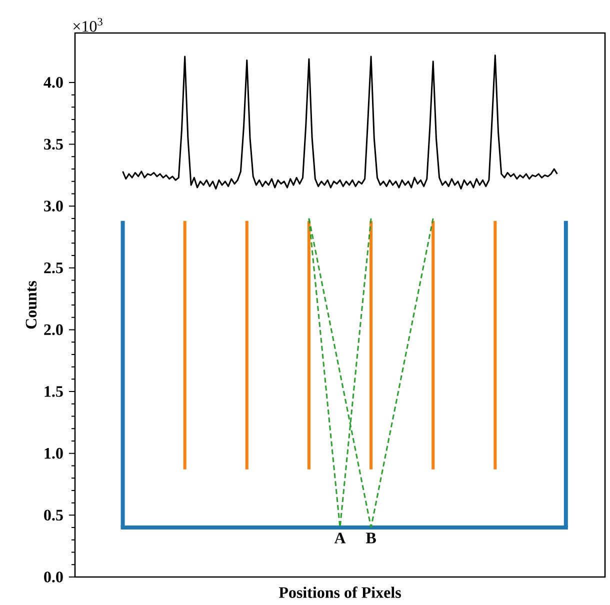  I want to click on annotation: B, so click(371, 538).